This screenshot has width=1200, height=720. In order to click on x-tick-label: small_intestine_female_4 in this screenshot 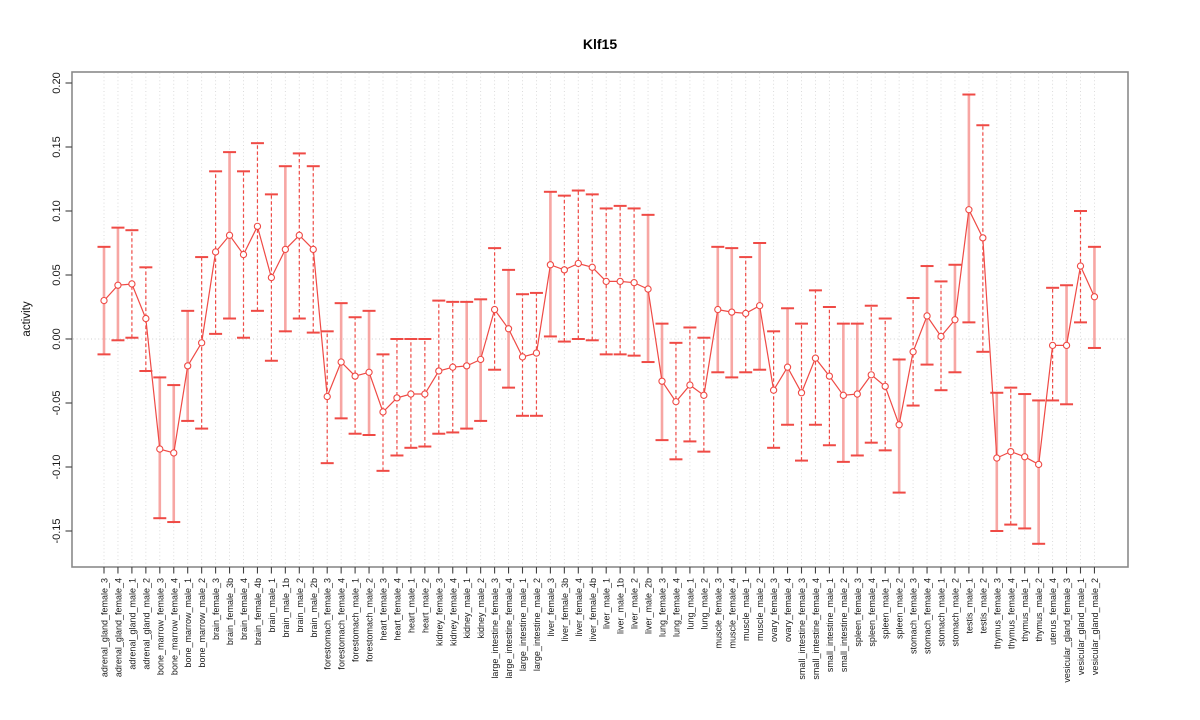, I will do `click(816, 629)`.